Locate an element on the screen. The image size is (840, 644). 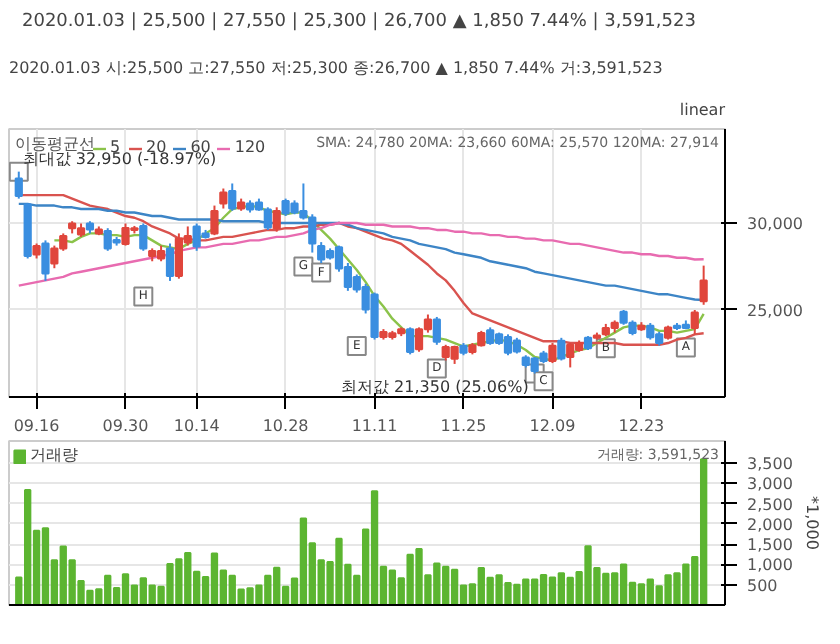
legend-title: 이동평균선 is located at coordinates (55, 144).